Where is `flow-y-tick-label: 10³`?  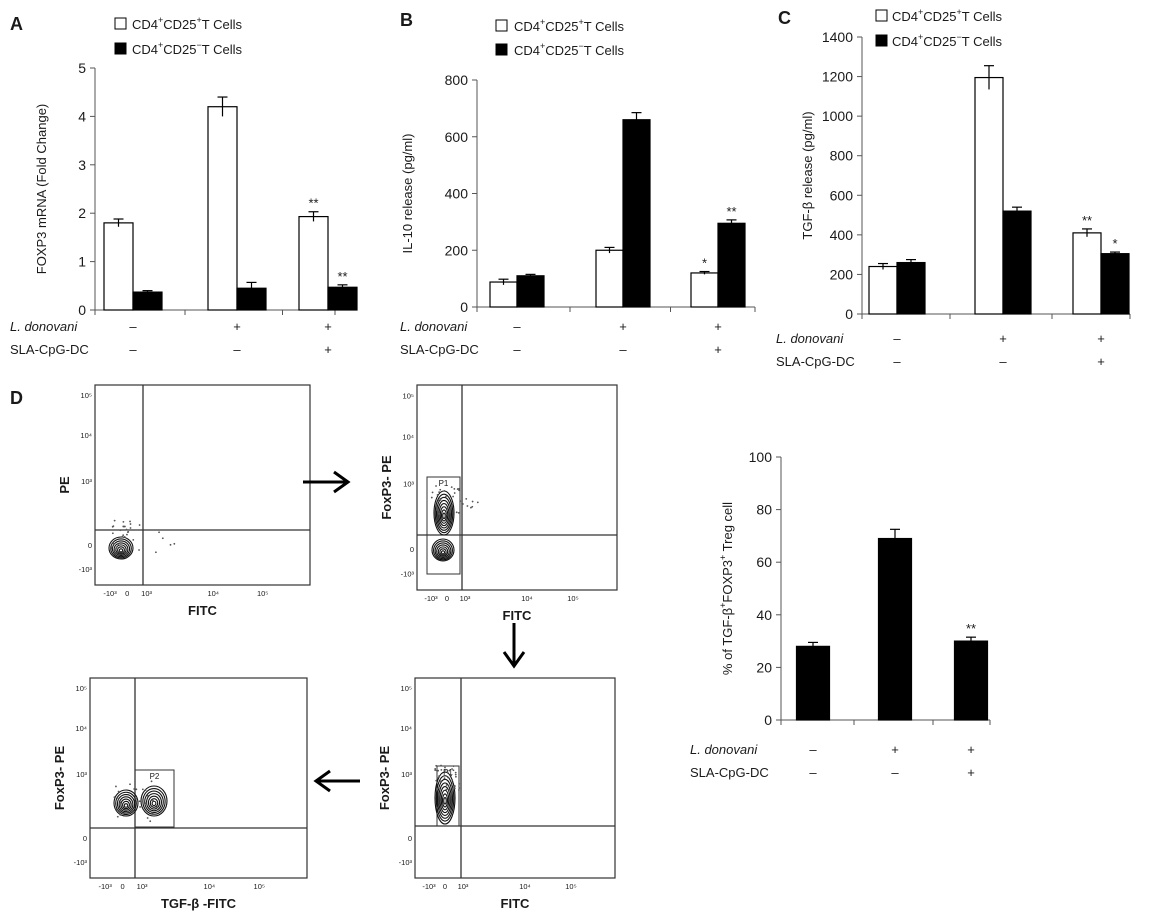
flow-y-tick-label: 10³ is located at coordinates (408, 483).